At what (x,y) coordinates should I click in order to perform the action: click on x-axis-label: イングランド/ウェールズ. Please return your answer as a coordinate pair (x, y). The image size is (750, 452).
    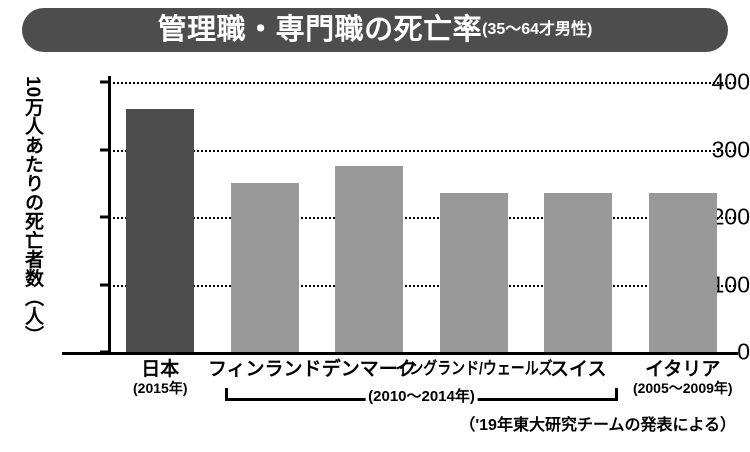
    Looking at the image, I should click on (474, 369).